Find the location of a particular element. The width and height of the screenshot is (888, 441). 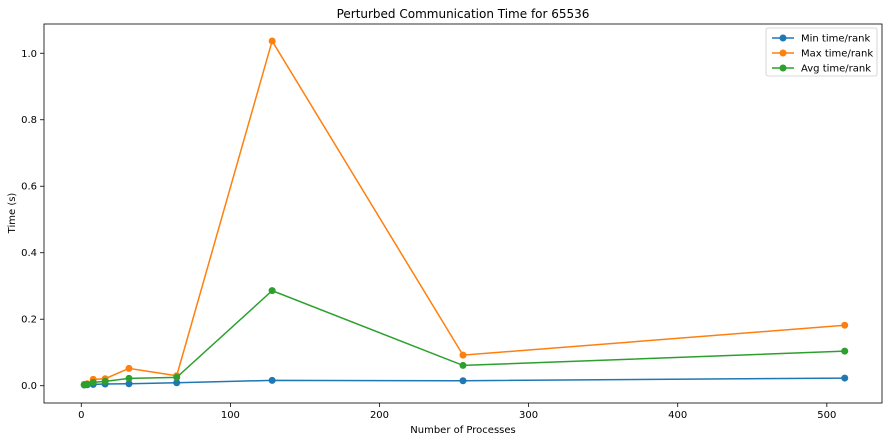

legend-label: Avg time/rank is located at coordinates (836, 69).